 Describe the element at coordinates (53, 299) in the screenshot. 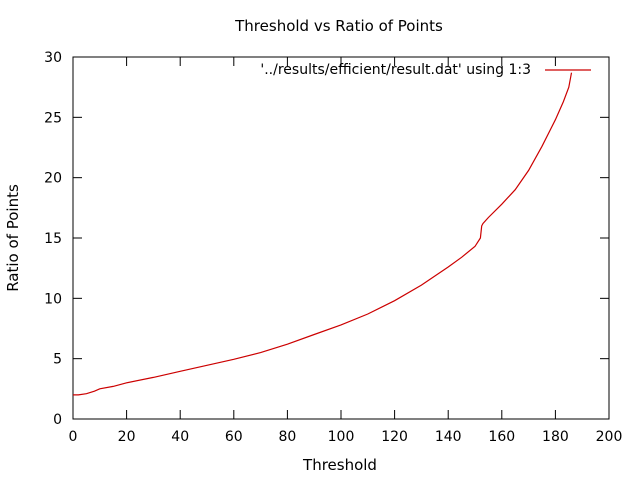

I see `y-tick-label: 10` at that location.